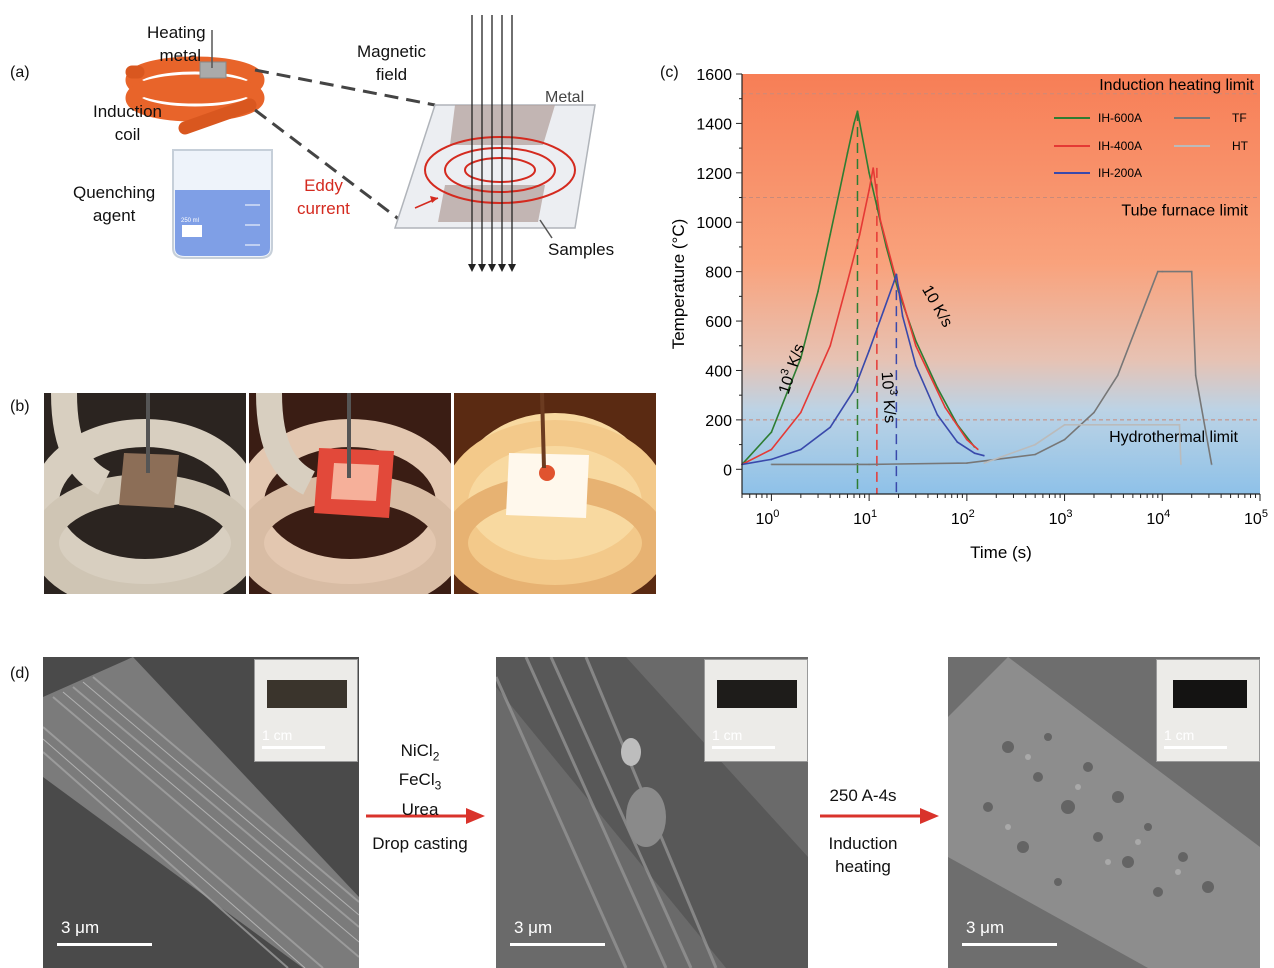  Describe the element at coordinates (555, 493) in the screenshot. I see `photo-coil-hot` at that location.